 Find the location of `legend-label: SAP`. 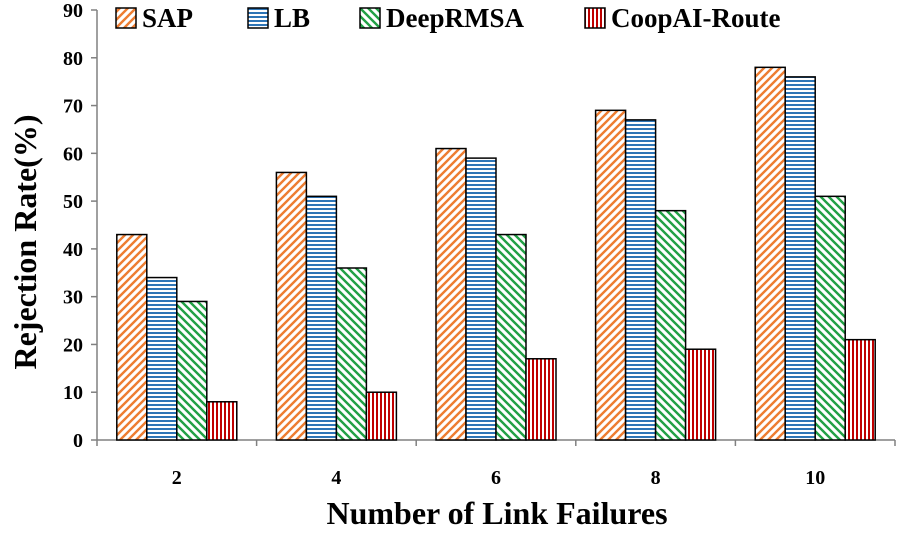

legend-label: SAP is located at coordinates (167, 18).